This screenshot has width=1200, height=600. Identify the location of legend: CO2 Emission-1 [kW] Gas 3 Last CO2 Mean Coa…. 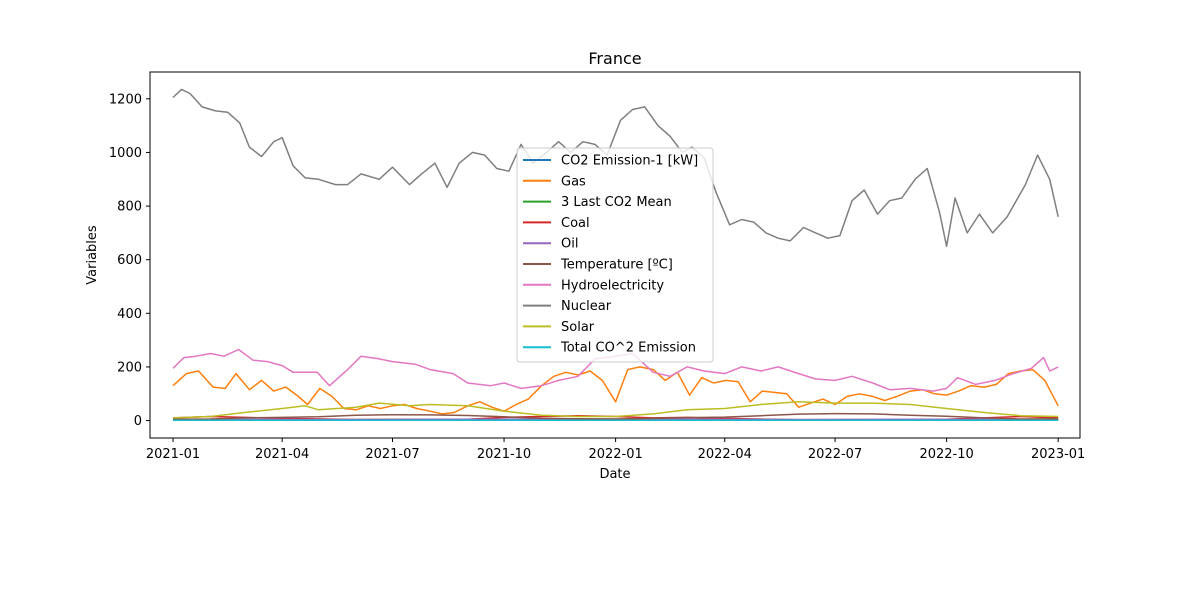
(615, 255).